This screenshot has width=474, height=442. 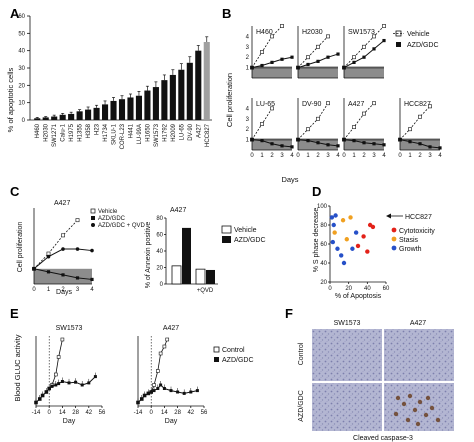 I want to click on category-label: H2009, so click(x=174, y=132).